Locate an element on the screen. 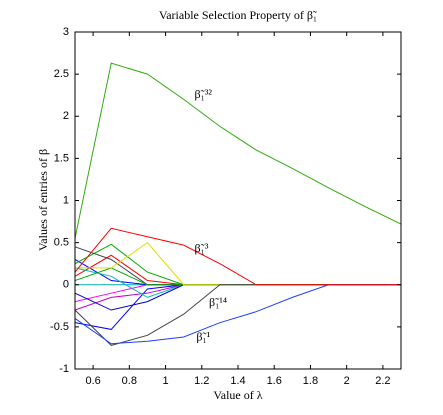 The image size is (443, 415). y-tick-label: 0 is located at coordinates (66, 285).